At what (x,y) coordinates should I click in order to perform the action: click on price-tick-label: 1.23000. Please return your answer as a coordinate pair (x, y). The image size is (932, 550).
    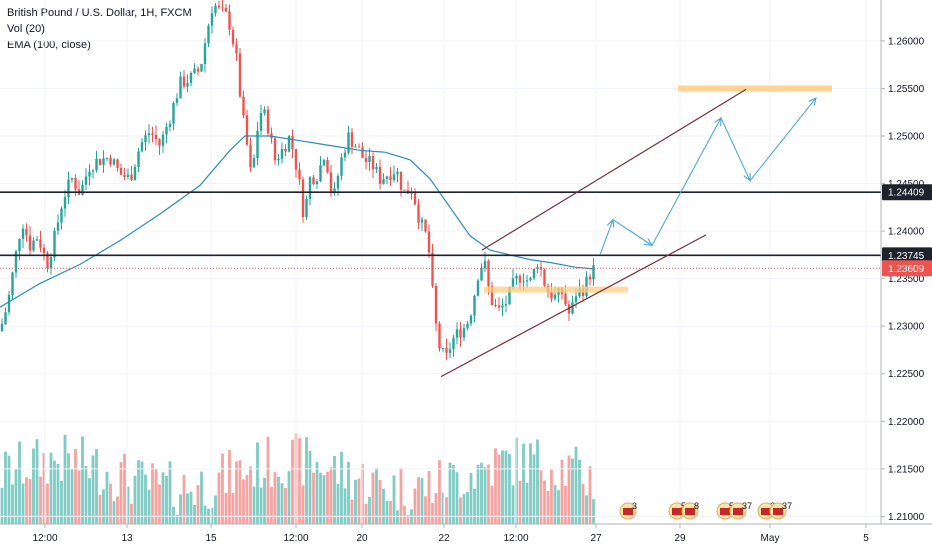
    Looking at the image, I should click on (906, 327).